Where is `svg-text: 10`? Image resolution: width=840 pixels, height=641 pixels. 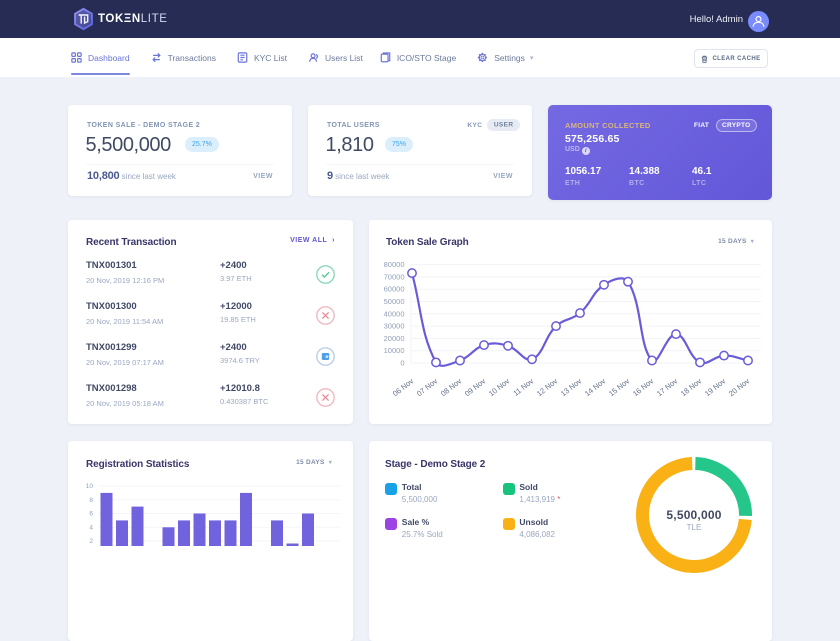
svg-text: 10 is located at coordinates (90, 486).